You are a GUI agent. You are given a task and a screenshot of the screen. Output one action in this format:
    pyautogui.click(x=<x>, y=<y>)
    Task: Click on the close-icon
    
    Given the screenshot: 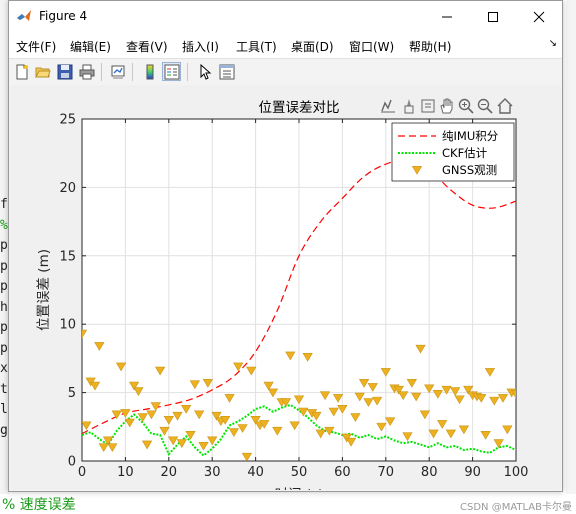 What is the action you would take?
    pyautogui.click(x=539, y=16)
    